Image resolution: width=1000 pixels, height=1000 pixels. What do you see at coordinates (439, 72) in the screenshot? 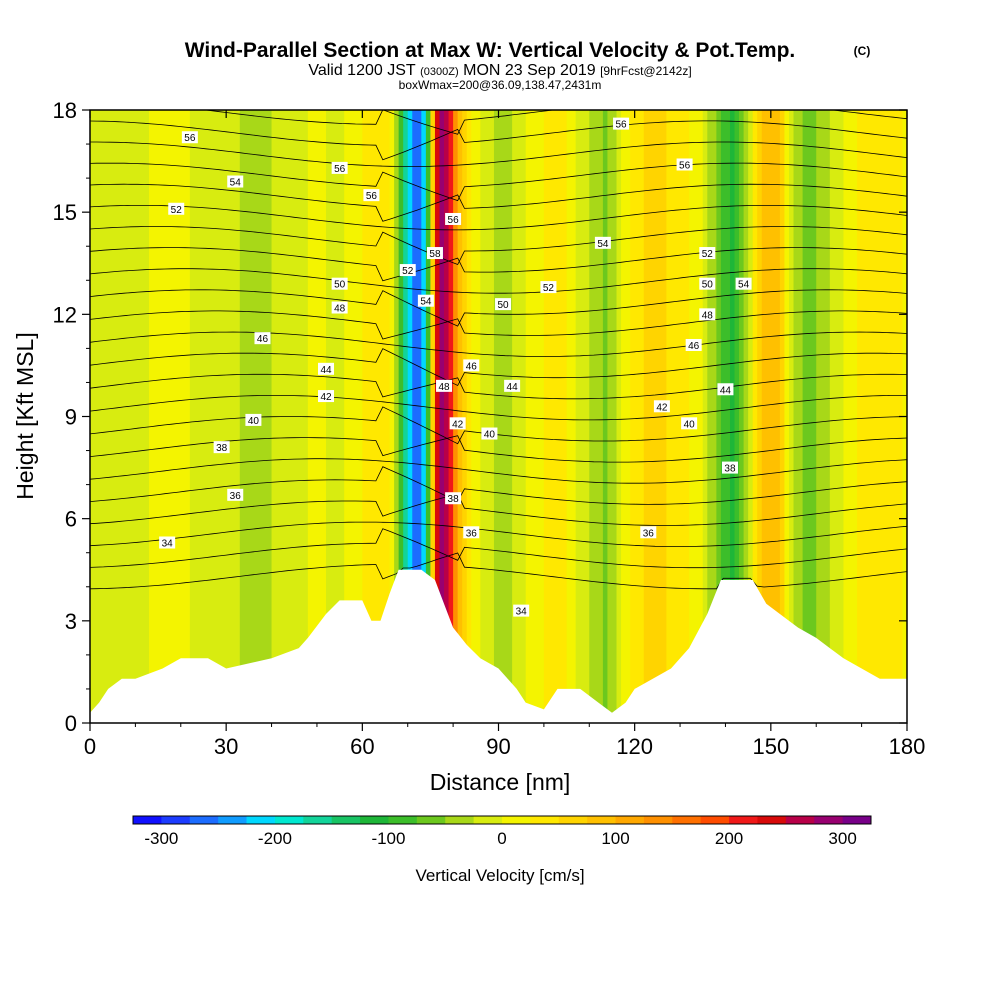
I see `subtitle-utc: (0300Z)` at bounding box center [439, 72].